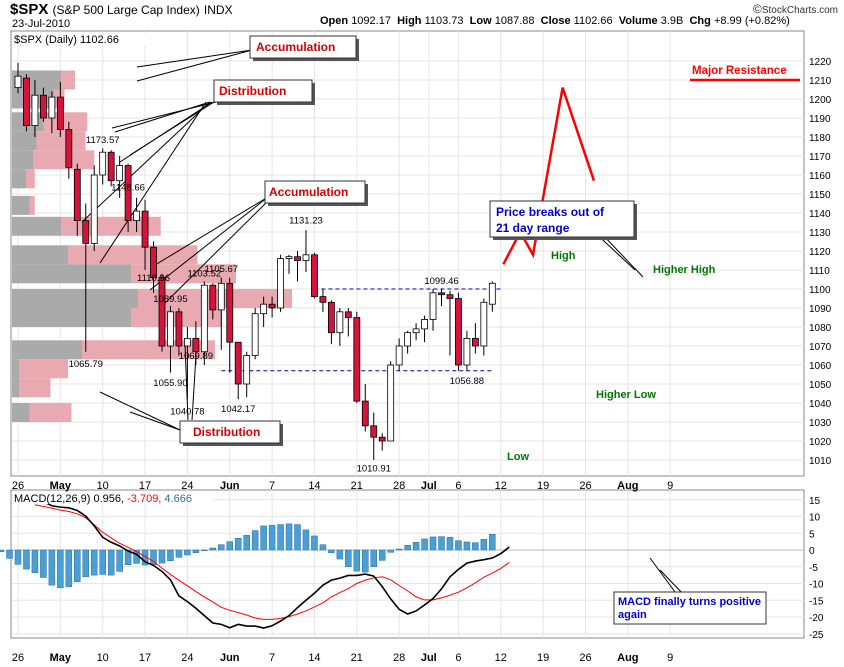  I want to click on x-tick-label: 19, so click(543, 486).